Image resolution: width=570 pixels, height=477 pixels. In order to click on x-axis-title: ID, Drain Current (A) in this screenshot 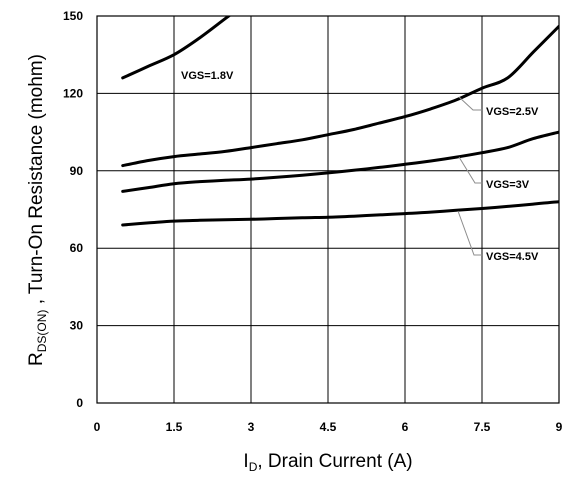, I will do `click(327, 462)`.